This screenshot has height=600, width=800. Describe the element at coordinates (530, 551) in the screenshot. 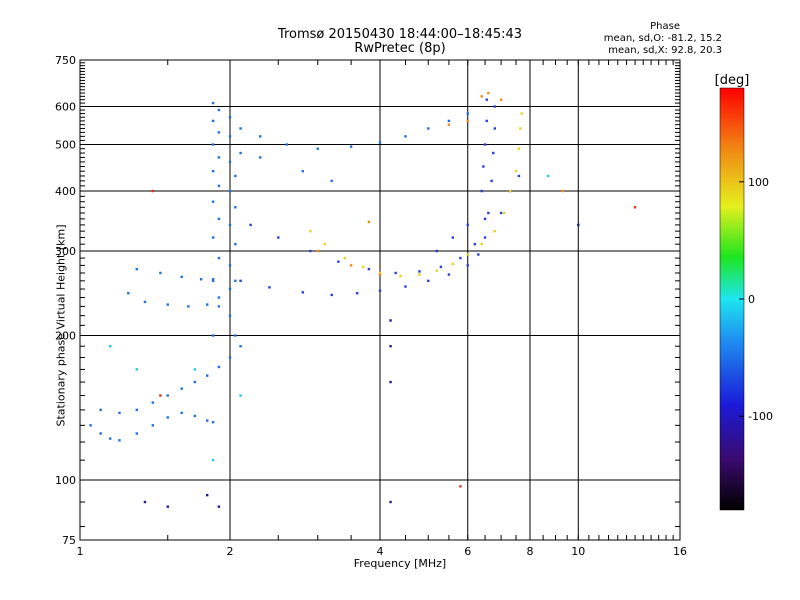

I see `x-tick-label: 8` at that location.